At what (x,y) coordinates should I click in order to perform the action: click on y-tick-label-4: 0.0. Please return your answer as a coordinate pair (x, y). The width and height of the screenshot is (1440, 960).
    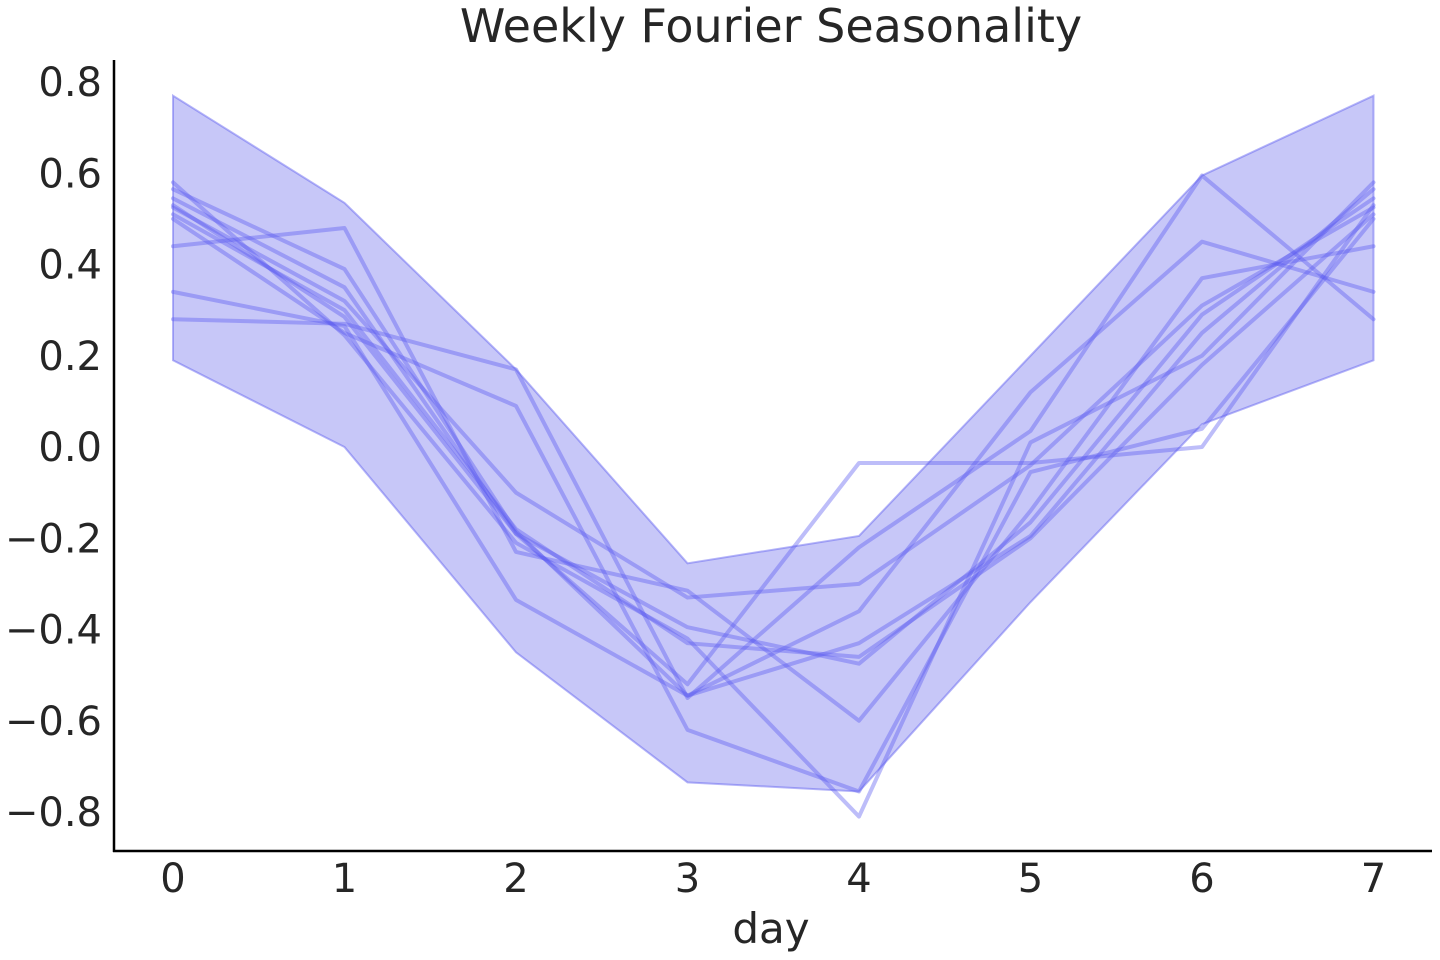
    Looking at the image, I should click on (70, 448).